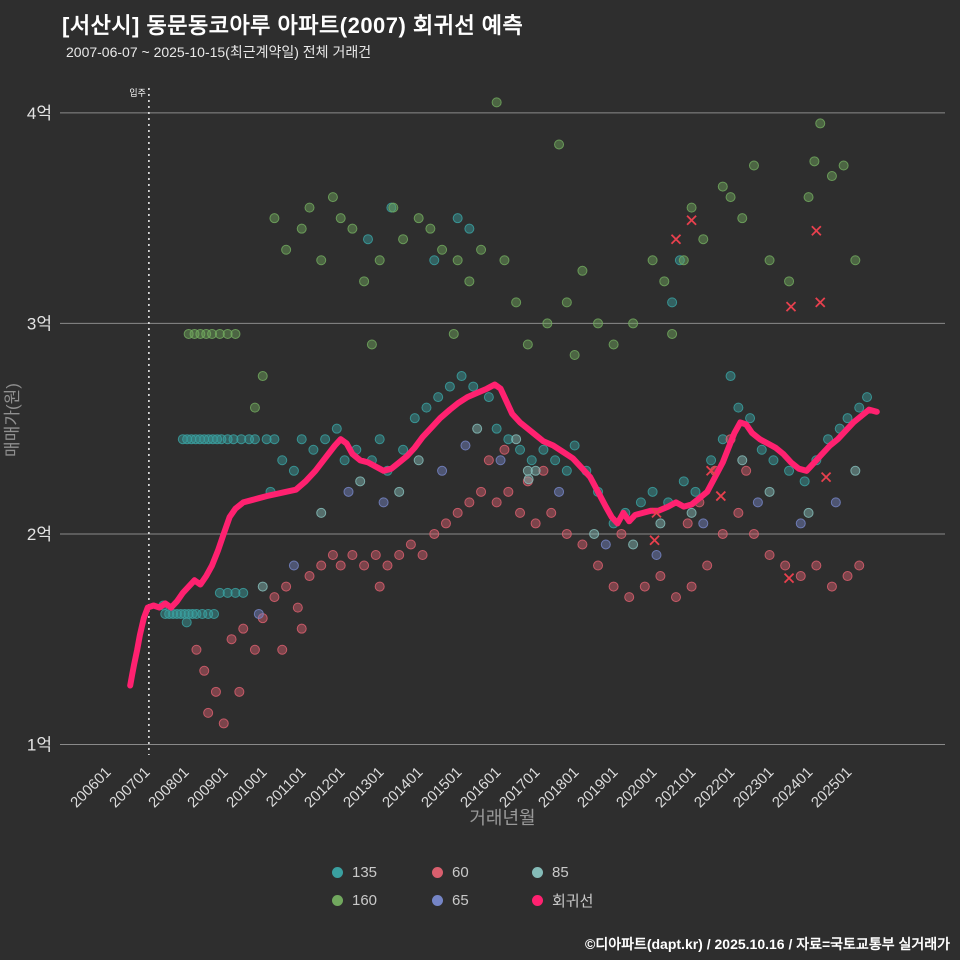 The image size is (960, 960). I want to click on y-tick-label: 1억, so click(39, 744).